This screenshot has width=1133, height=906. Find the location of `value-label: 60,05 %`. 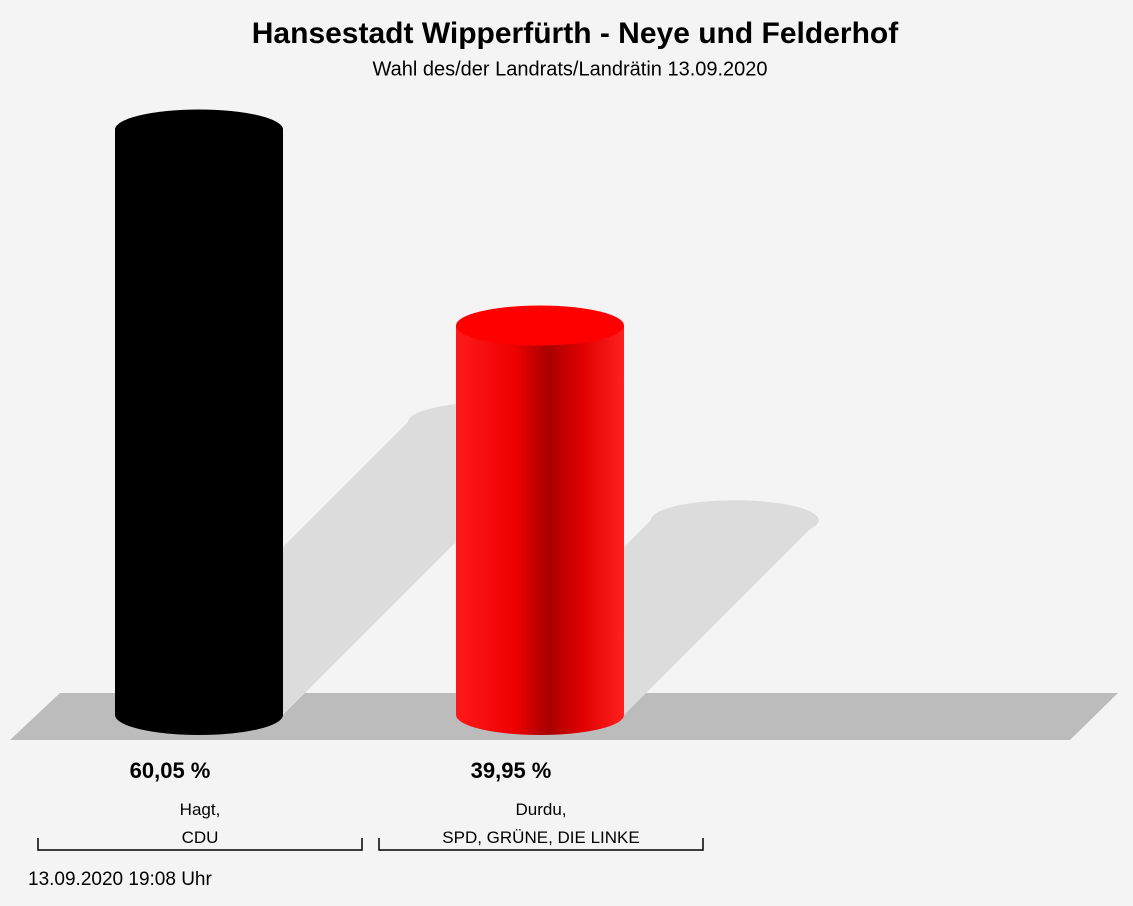

value-label: 60,05 % is located at coordinates (170, 770).